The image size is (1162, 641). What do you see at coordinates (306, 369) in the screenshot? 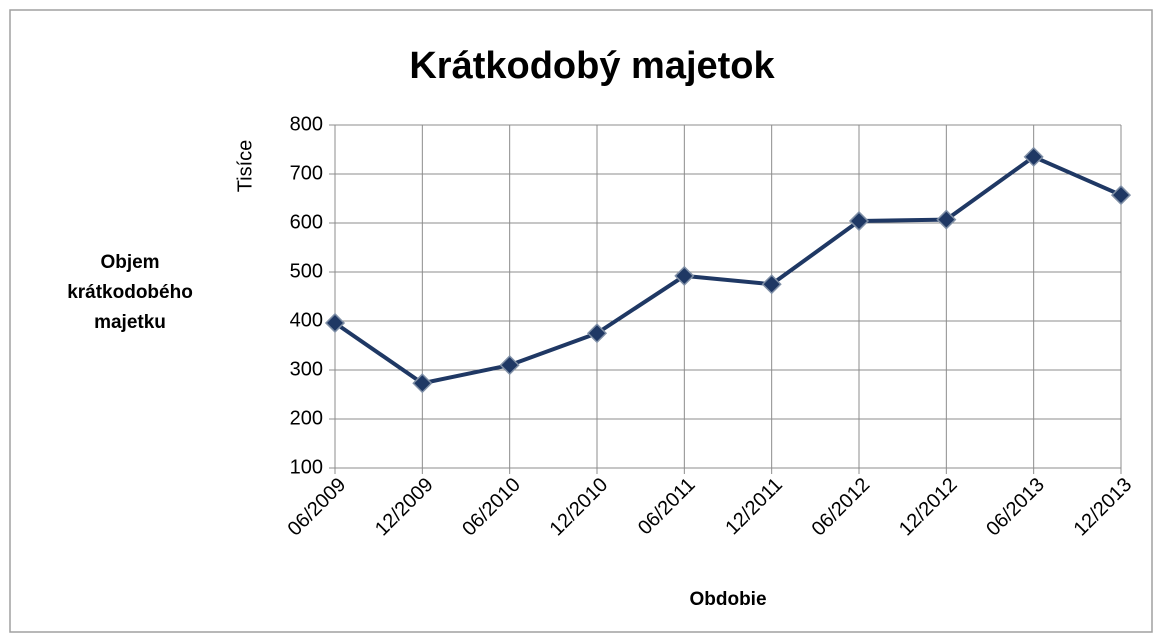
I see `y-tick-label: 300` at bounding box center [306, 369].